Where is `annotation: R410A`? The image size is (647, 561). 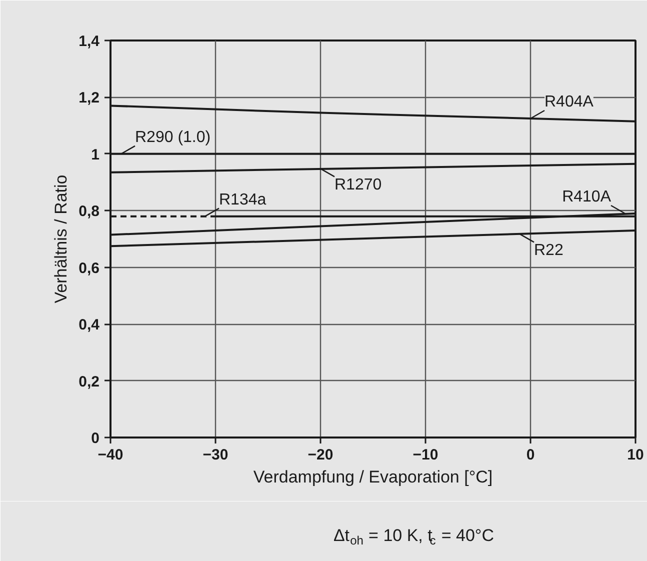 annotation: R410A is located at coordinates (587, 197).